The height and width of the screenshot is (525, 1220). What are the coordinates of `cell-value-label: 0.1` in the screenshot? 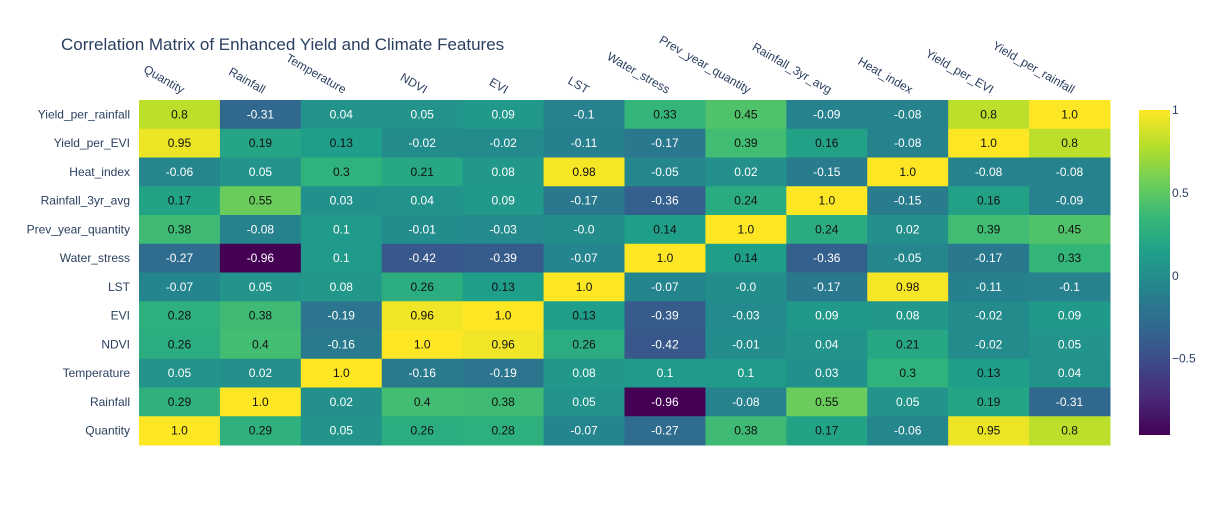 It's located at (746, 373).